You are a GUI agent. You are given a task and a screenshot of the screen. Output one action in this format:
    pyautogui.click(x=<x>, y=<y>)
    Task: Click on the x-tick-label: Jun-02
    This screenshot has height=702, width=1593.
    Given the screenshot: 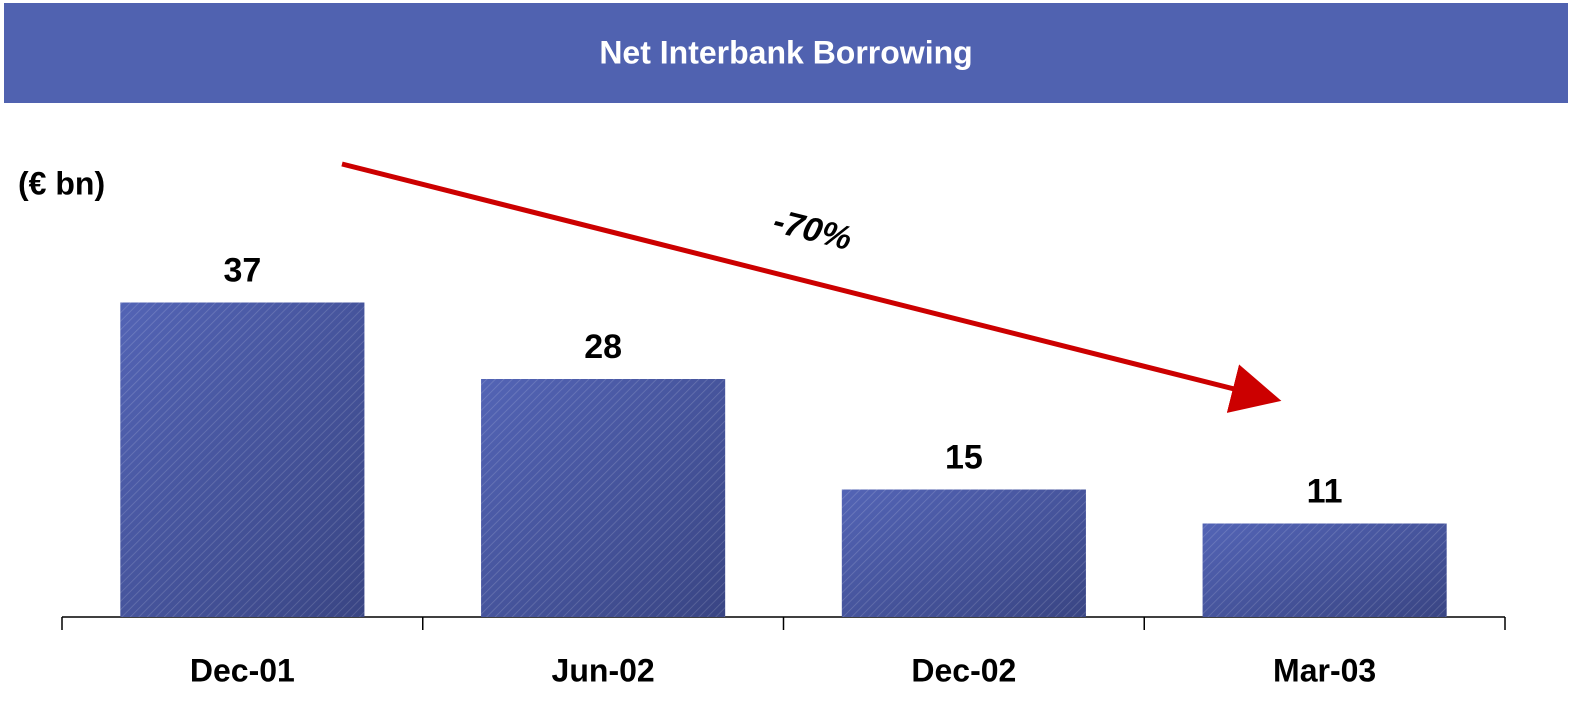 What is the action you would take?
    pyautogui.click(x=603, y=670)
    